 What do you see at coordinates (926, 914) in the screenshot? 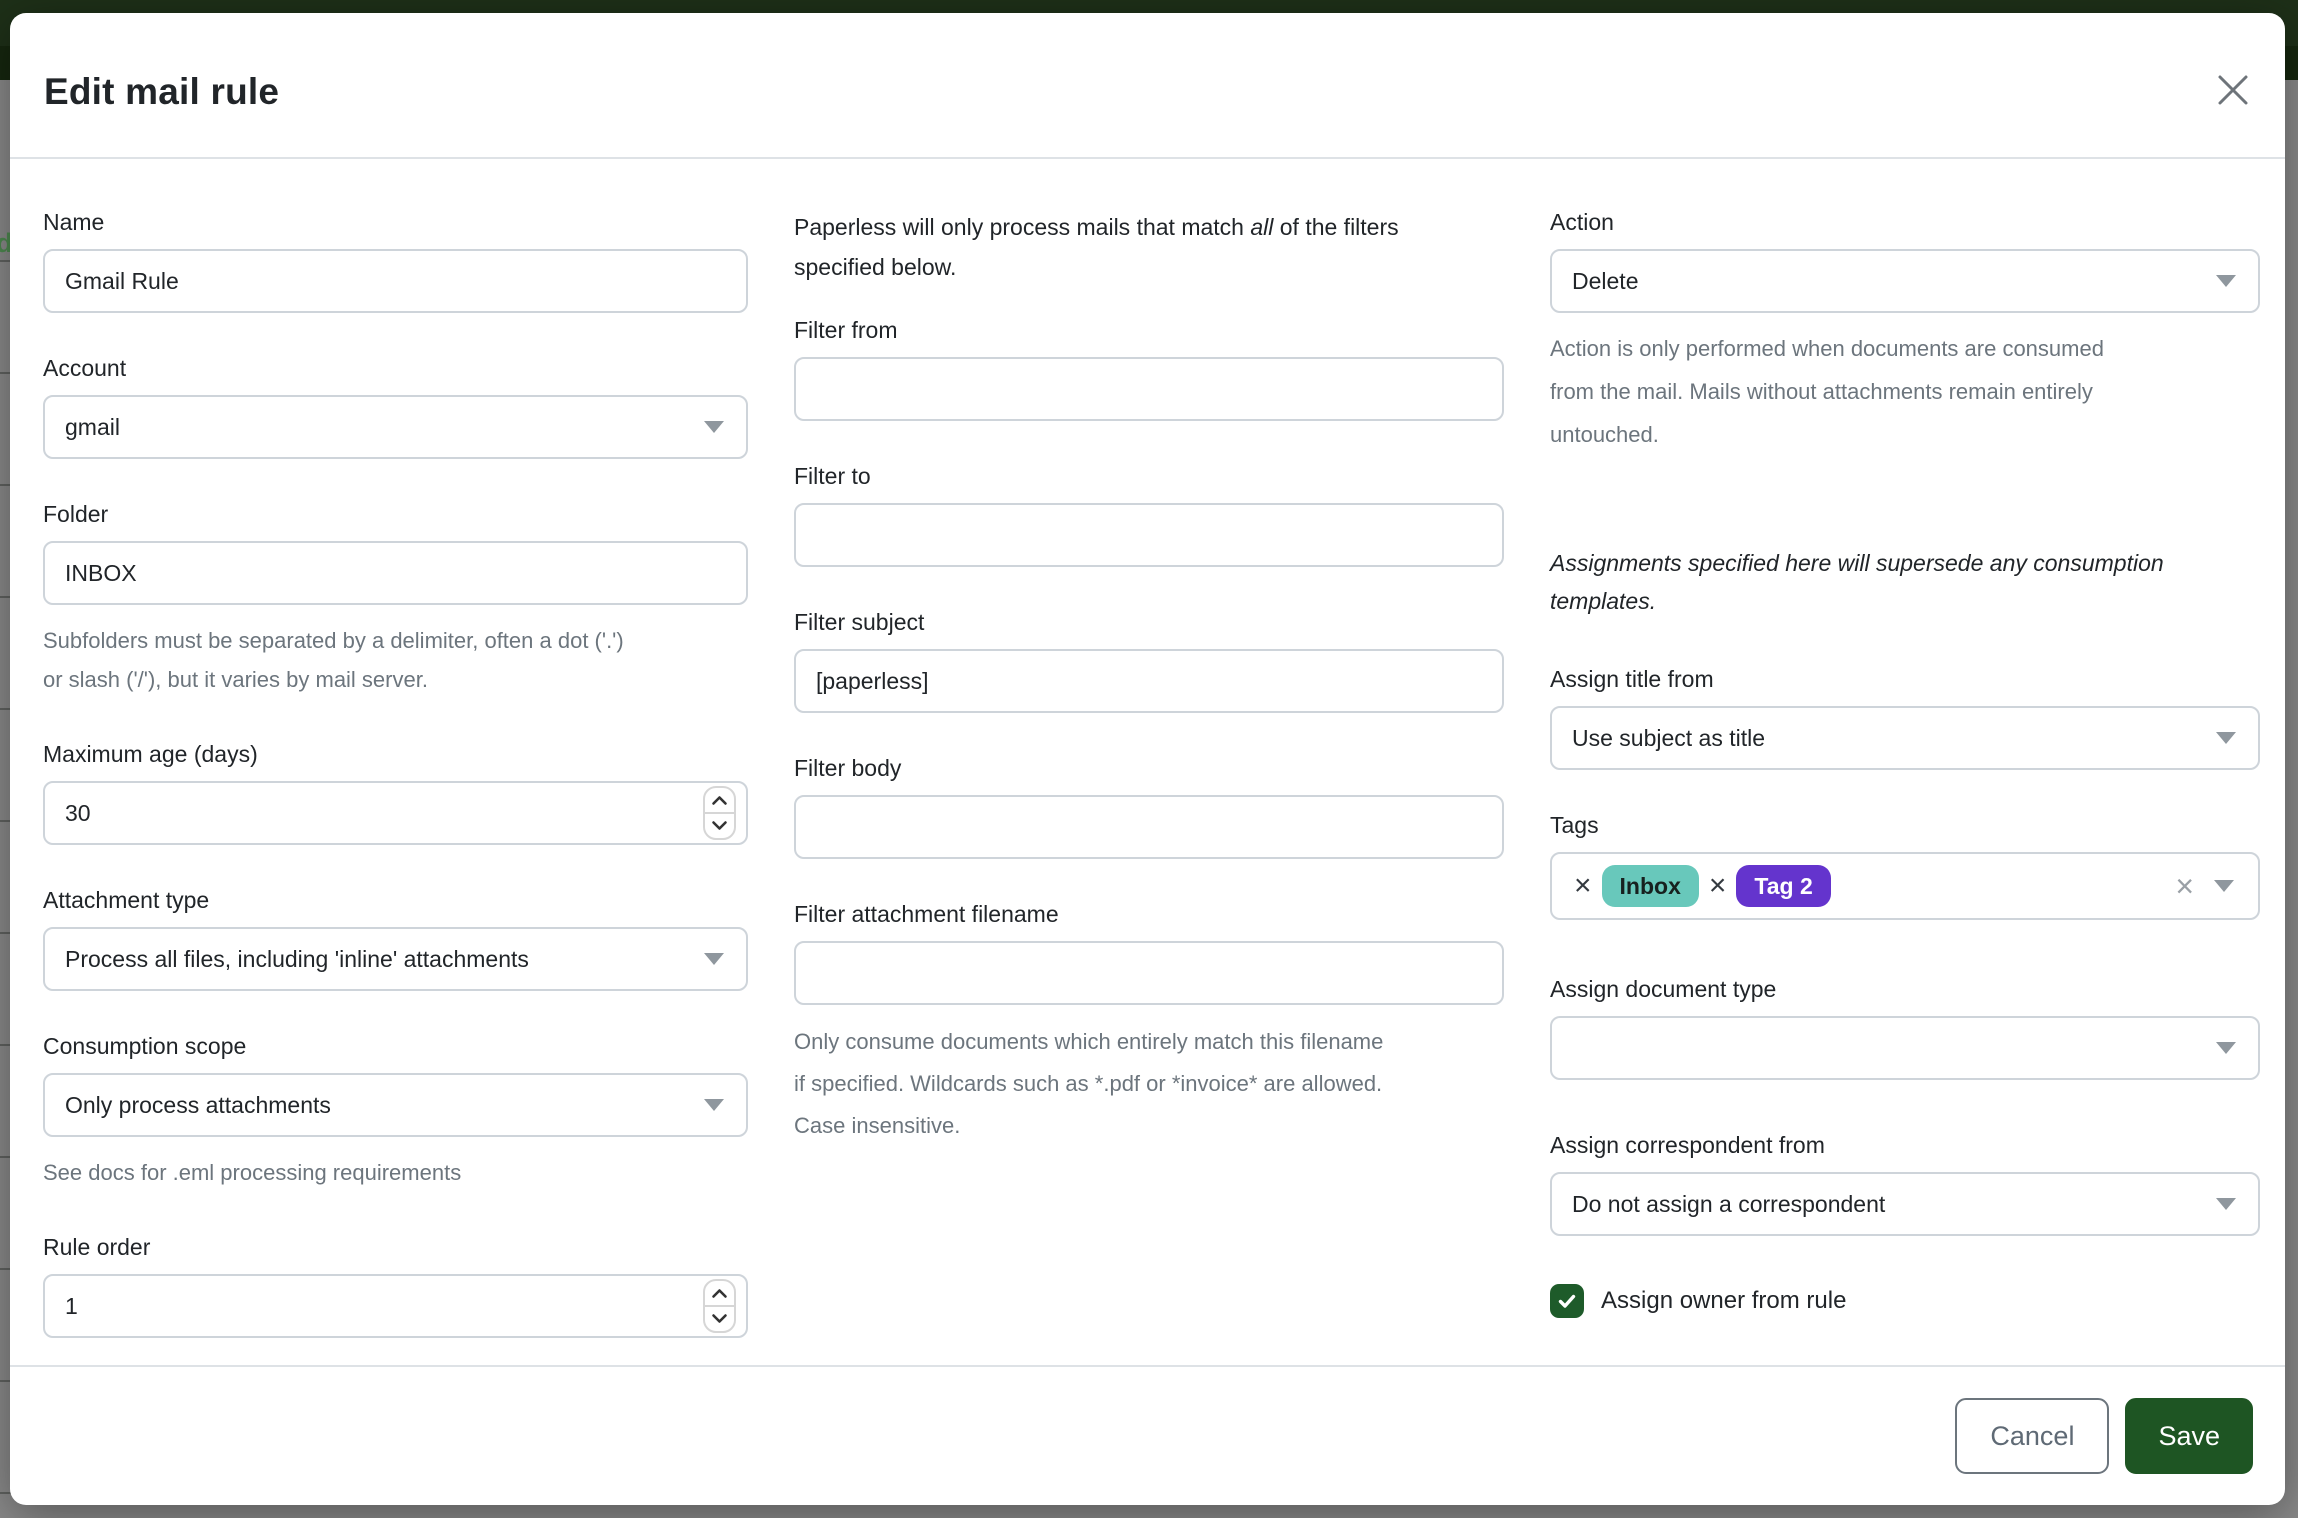
I see `filter-attachment-filename-label: Filter attachment filename` at bounding box center [926, 914].